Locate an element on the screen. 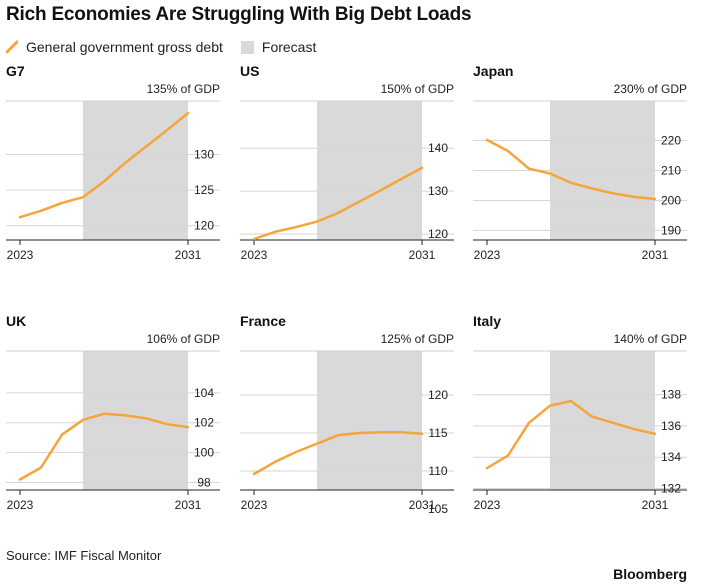 The image size is (701, 587). y-tick-label: 190 is located at coordinates (671, 230).